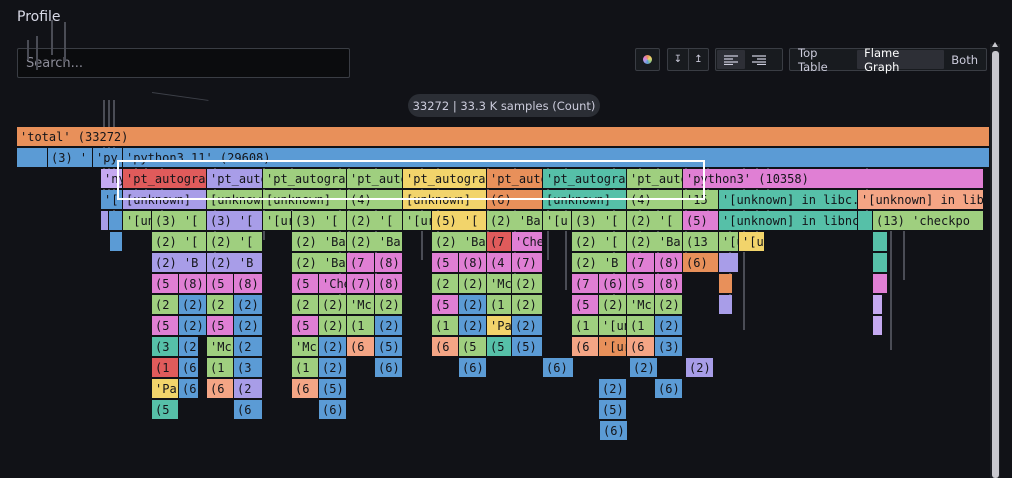  Describe the element at coordinates (677, 59) in the screenshot. I see `collapse-all-button: ↧` at that location.